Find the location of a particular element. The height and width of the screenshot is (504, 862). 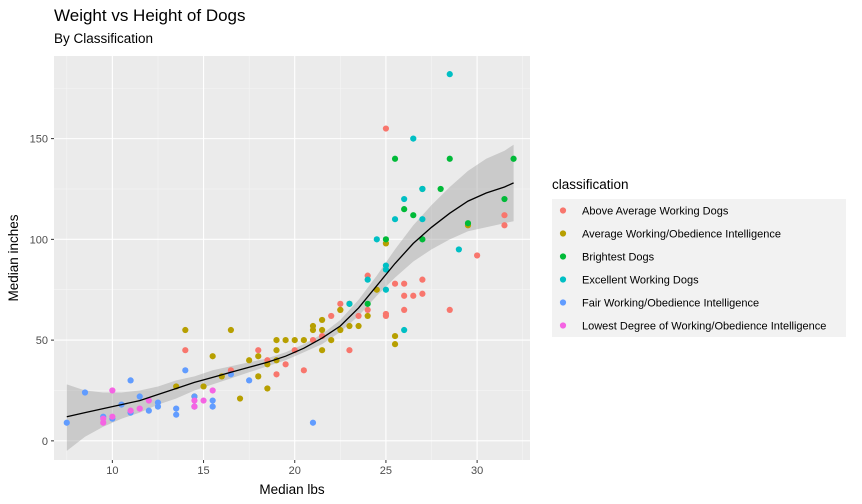

legend-label: Brightest Dogs is located at coordinates (618, 258).